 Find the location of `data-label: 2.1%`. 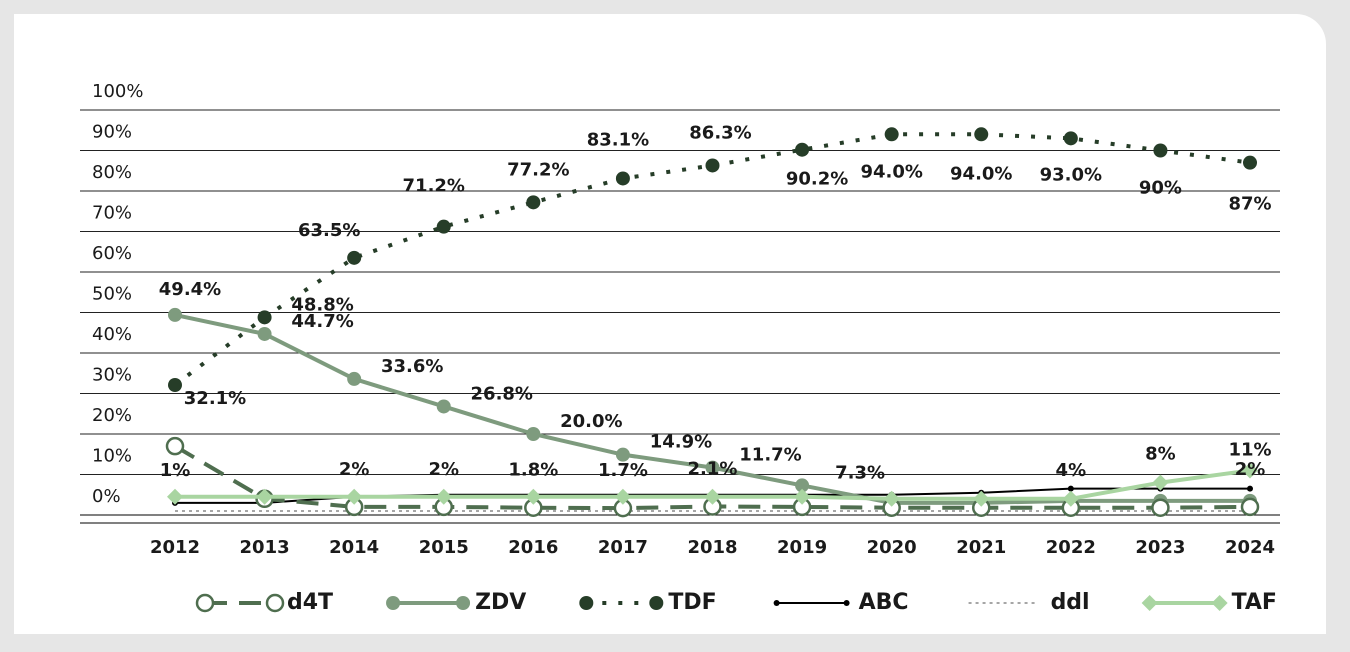

data-label: 2.1% is located at coordinates (713, 468).